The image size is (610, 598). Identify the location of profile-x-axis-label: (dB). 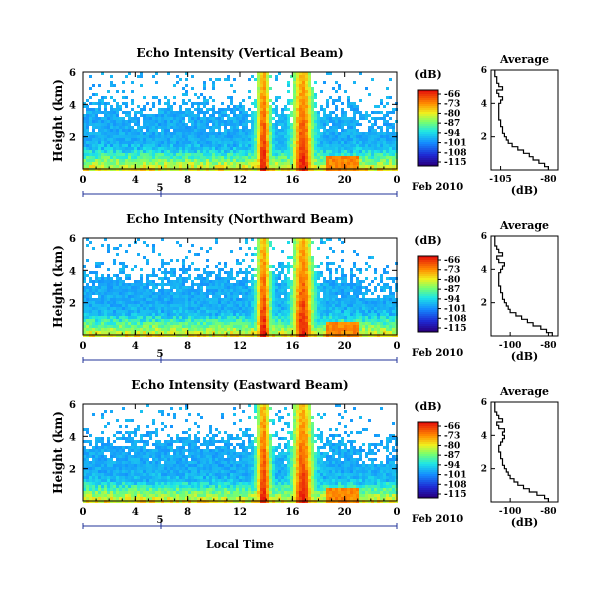
(524, 356).